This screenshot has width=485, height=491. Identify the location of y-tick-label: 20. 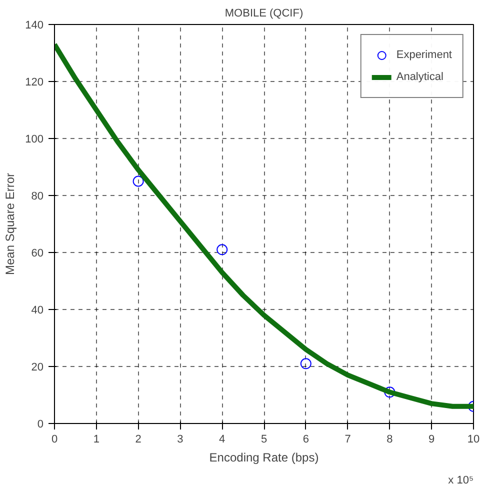
(37, 368).